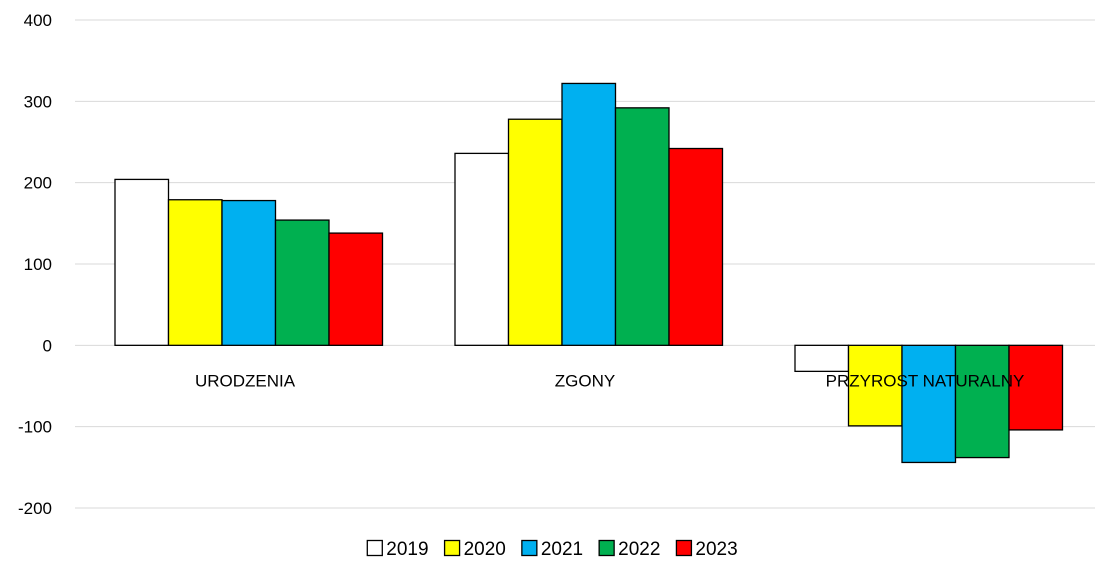 This screenshot has height=570, width=1105. Describe the element at coordinates (35, 508) in the screenshot. I see `y-tick-label: -200` at that location.